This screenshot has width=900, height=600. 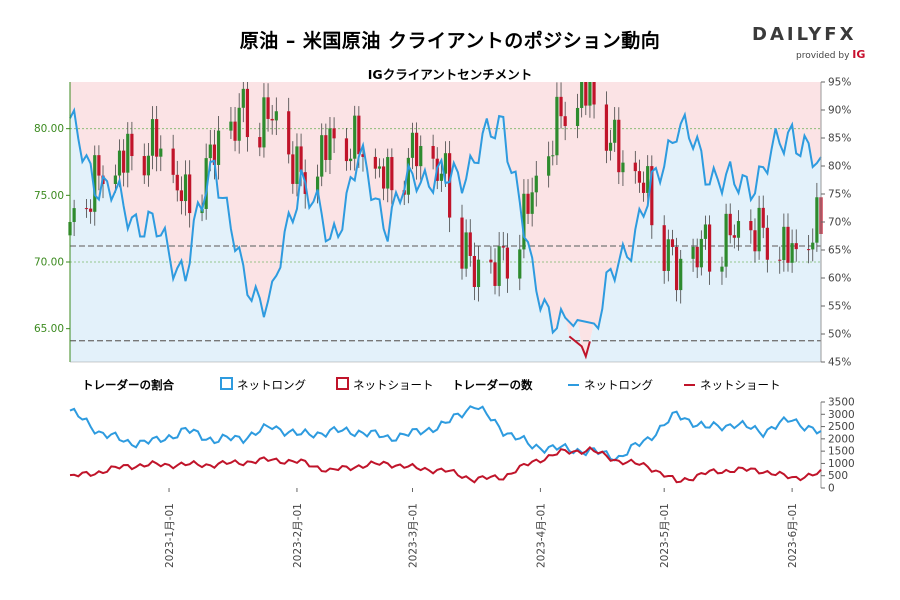 I want to click on ratio-long-label: ネットロング, so click(x=271, y=385).